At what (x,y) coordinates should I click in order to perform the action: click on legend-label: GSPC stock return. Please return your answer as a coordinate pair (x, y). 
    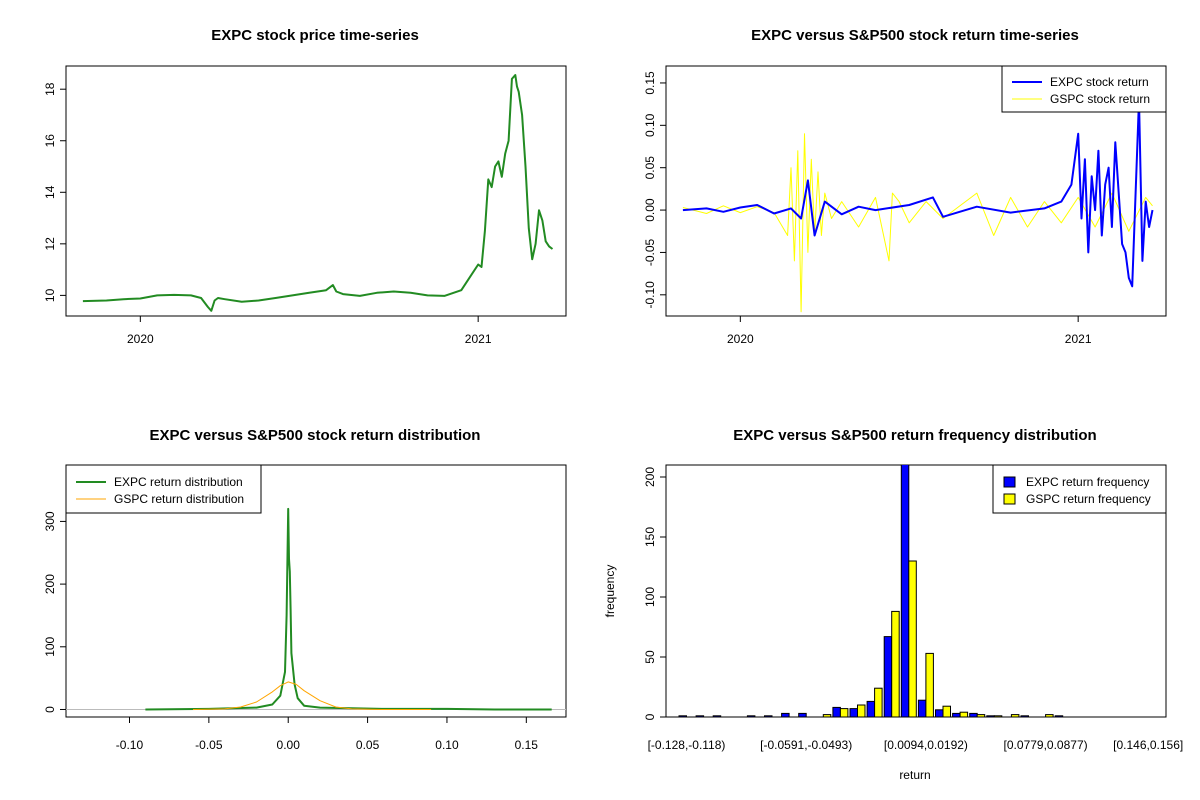
    Looking at the image, I should click on (1100, 99).